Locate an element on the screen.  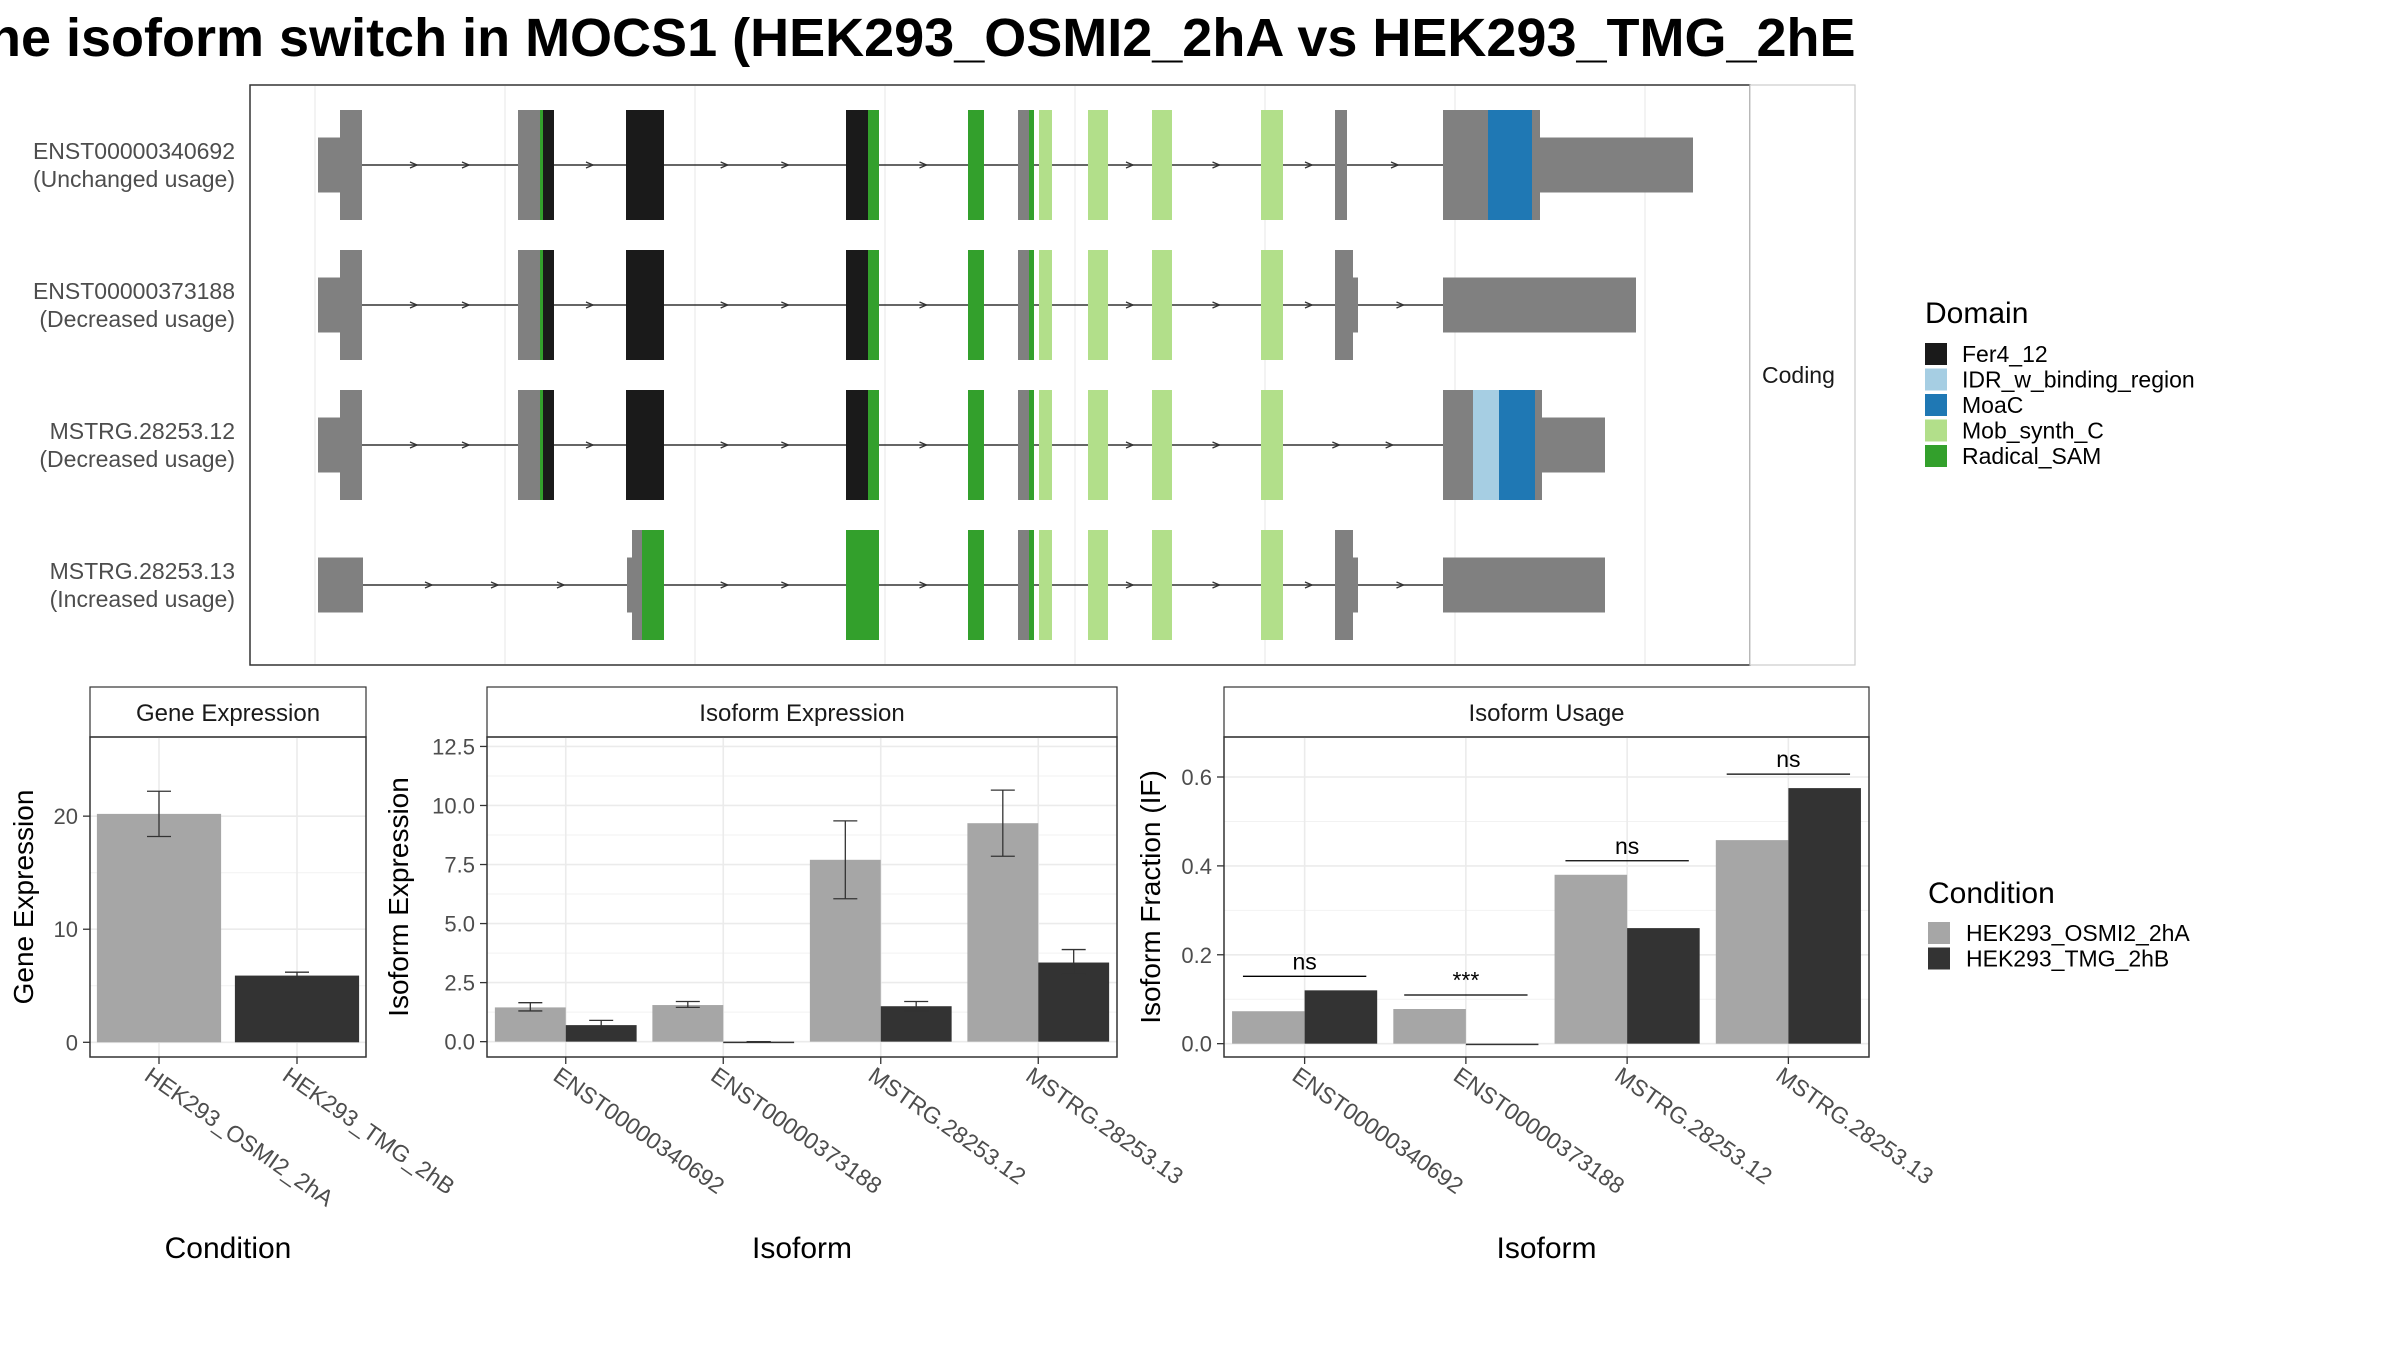
x-axis-title: Isoform is located at coordinates (802, 1248).